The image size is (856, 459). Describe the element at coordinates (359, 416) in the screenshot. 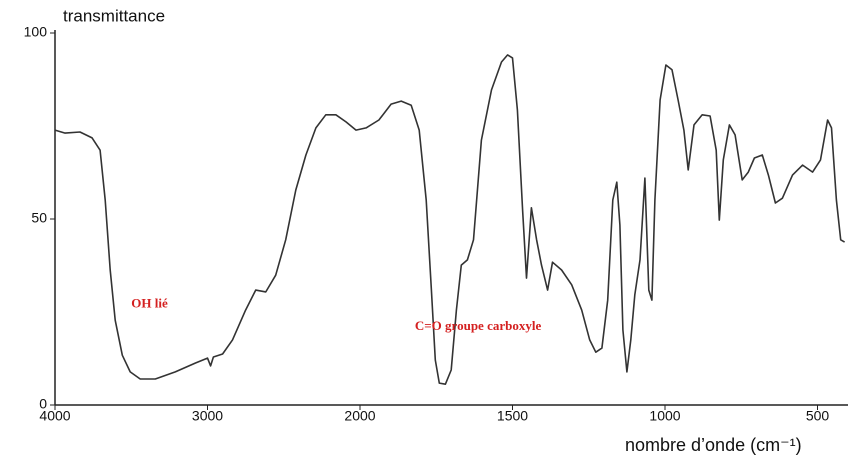

I see `x-tick-label: 2000` at that location.